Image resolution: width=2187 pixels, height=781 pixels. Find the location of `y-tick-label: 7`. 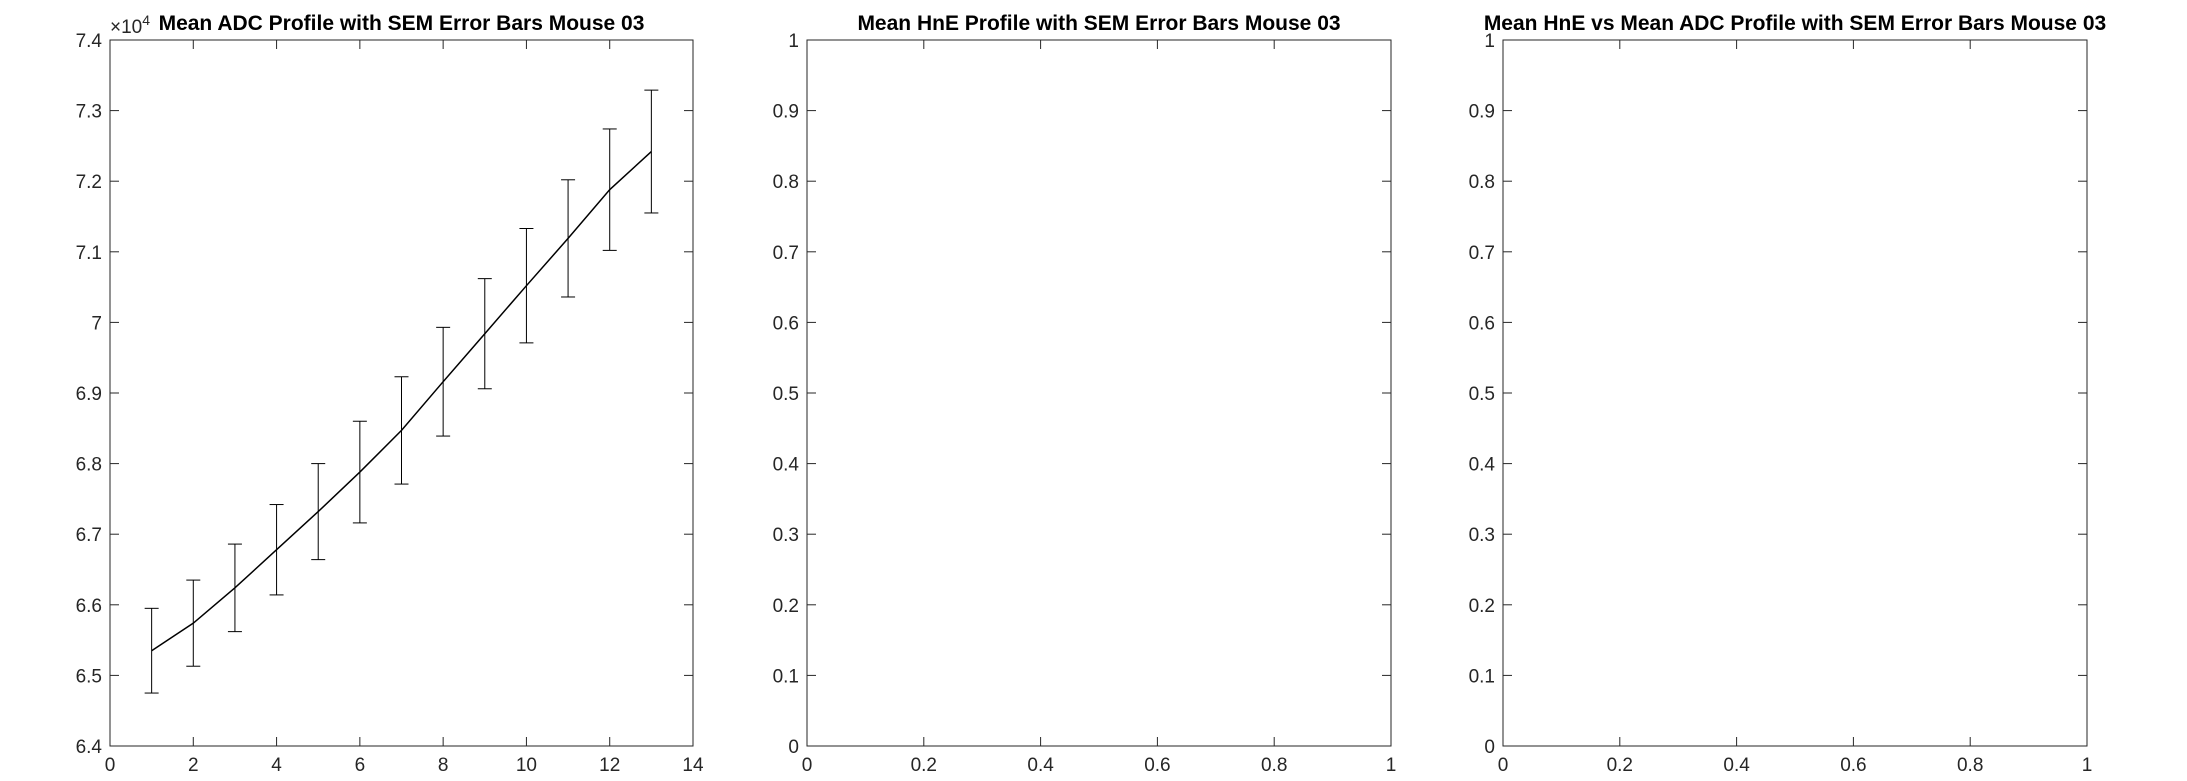

y-tick-label: 7 is located at coordinates (96, 323).